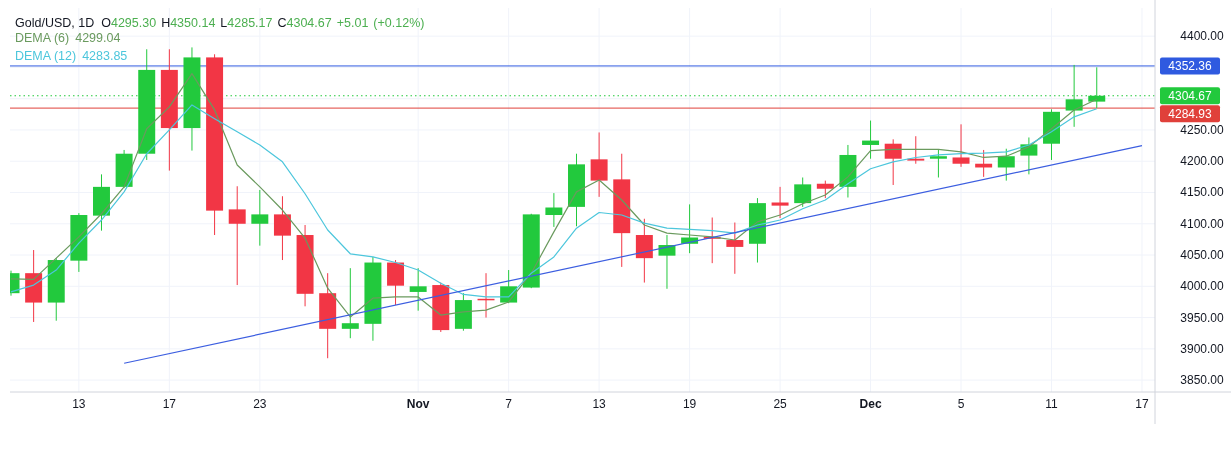  What do you see at coordinates (1202, 36) in the screenshot?
I see `y-tick-label: 4400.00` at bounding box center [1202, 36].